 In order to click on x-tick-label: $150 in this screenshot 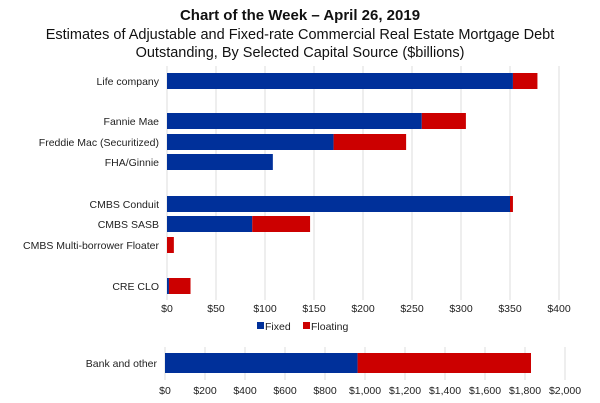, I will do `click(314, 309)`.